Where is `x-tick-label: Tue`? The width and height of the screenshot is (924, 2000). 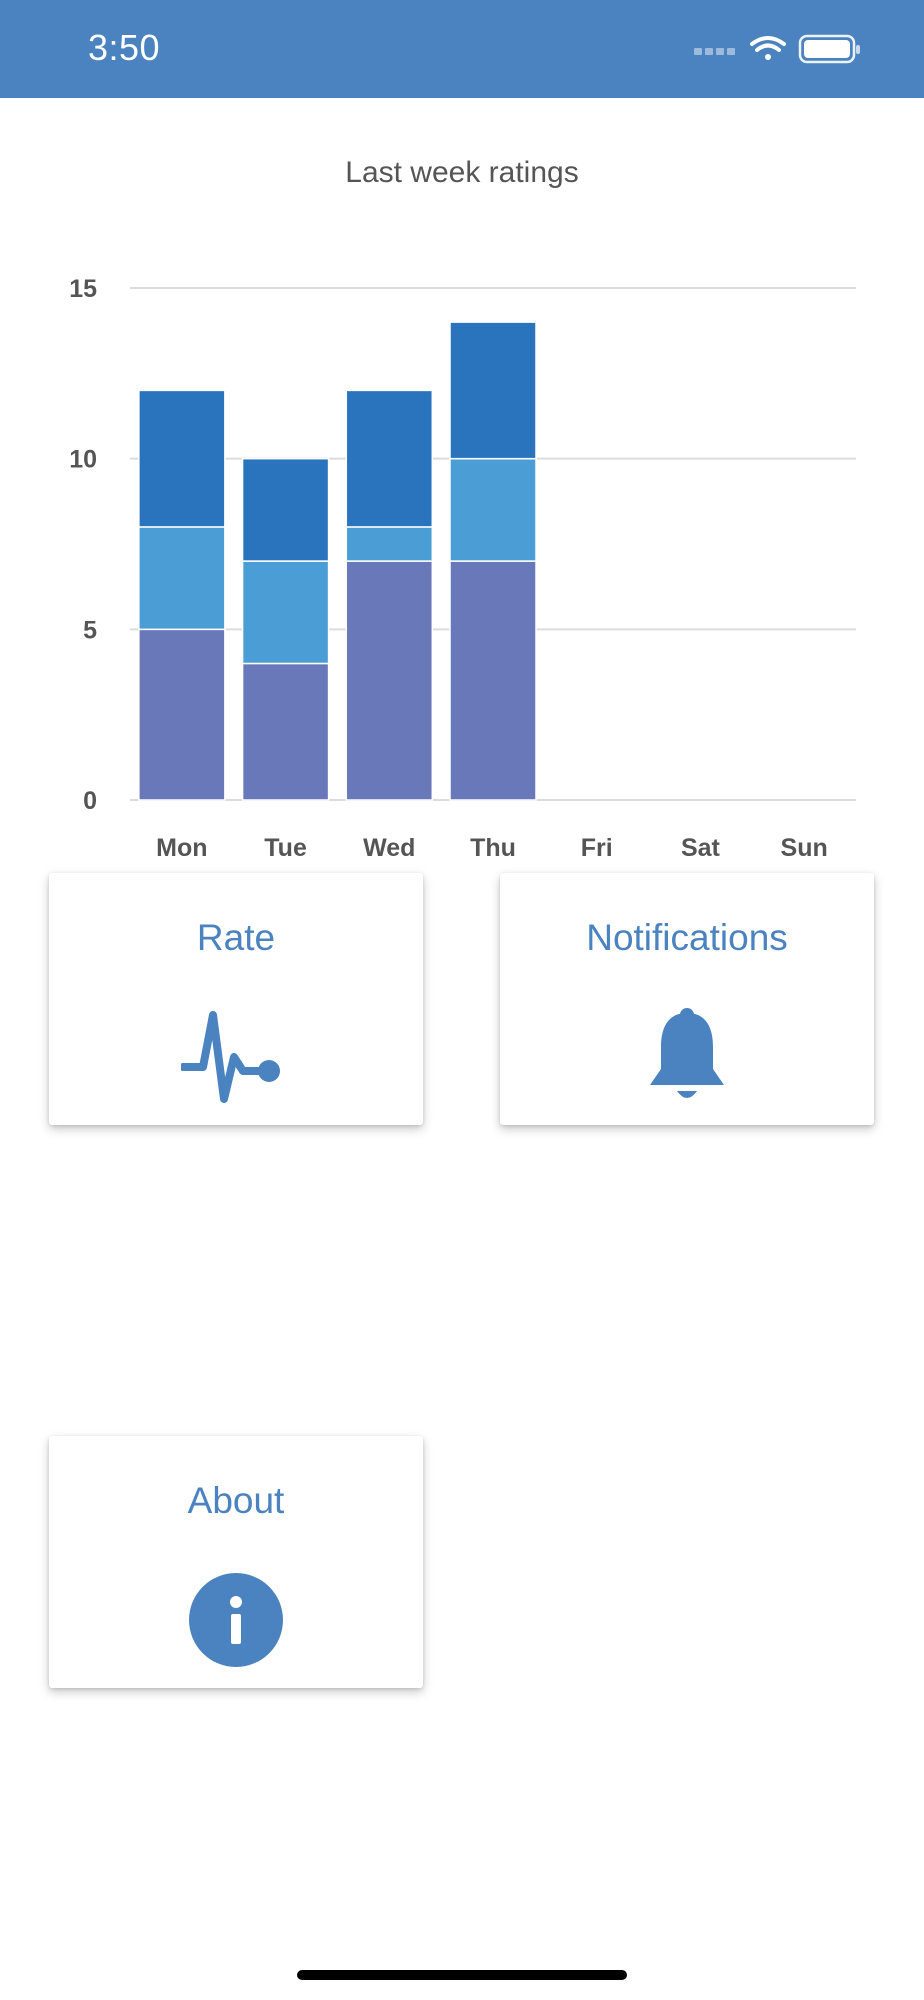
x-tick-label: Tue is located at coordinates (285, 848).